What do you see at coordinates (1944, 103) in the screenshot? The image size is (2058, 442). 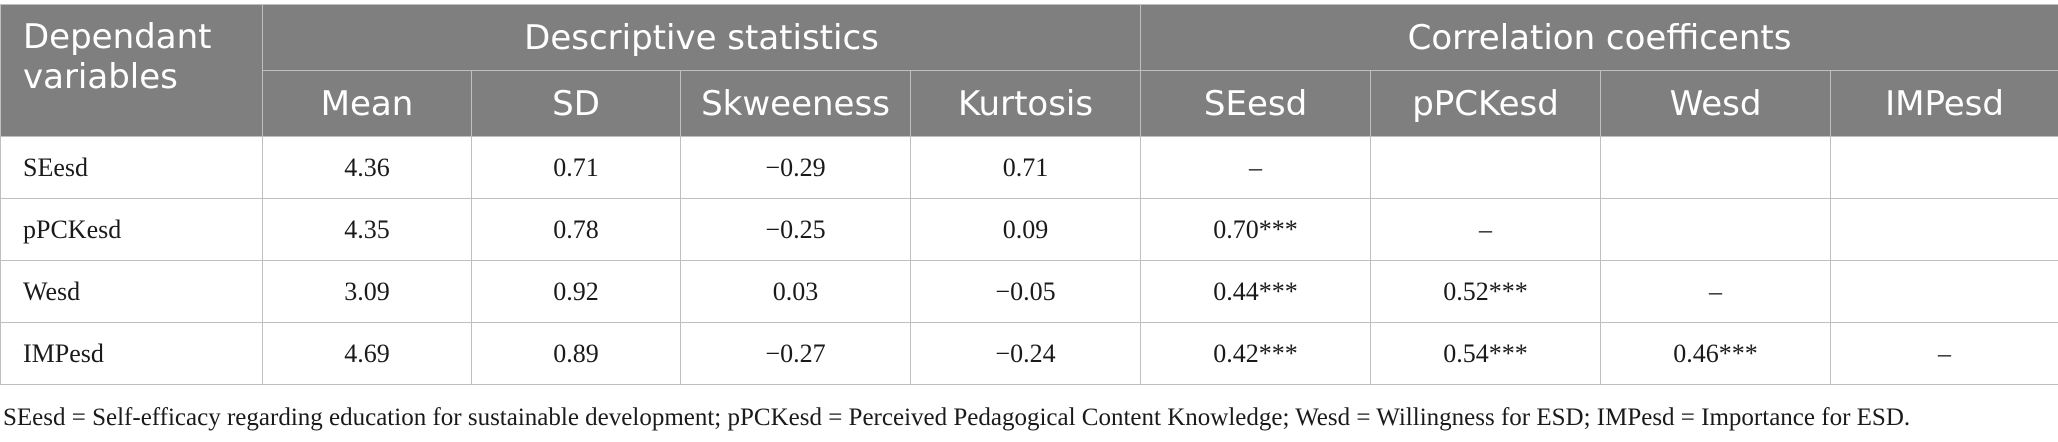 I see `column-header: IMPesd` at bounding box center [1944, 103].